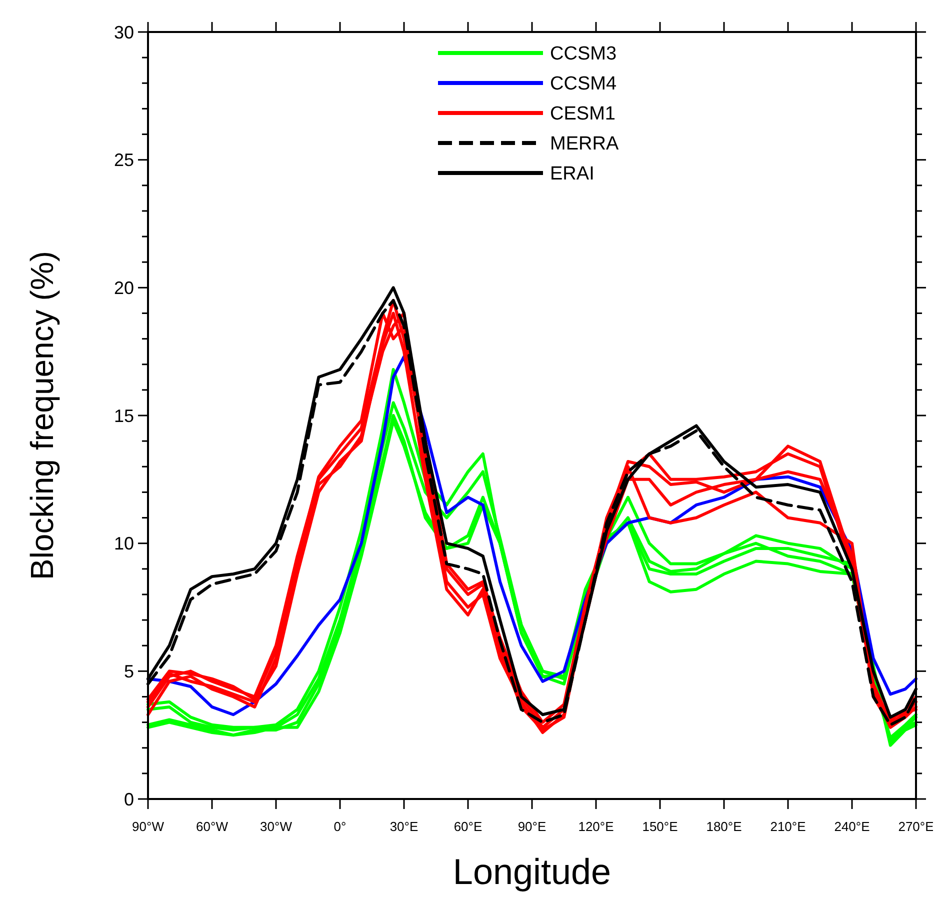  I want to click on legend-label: MERRA, so click(584, 144).